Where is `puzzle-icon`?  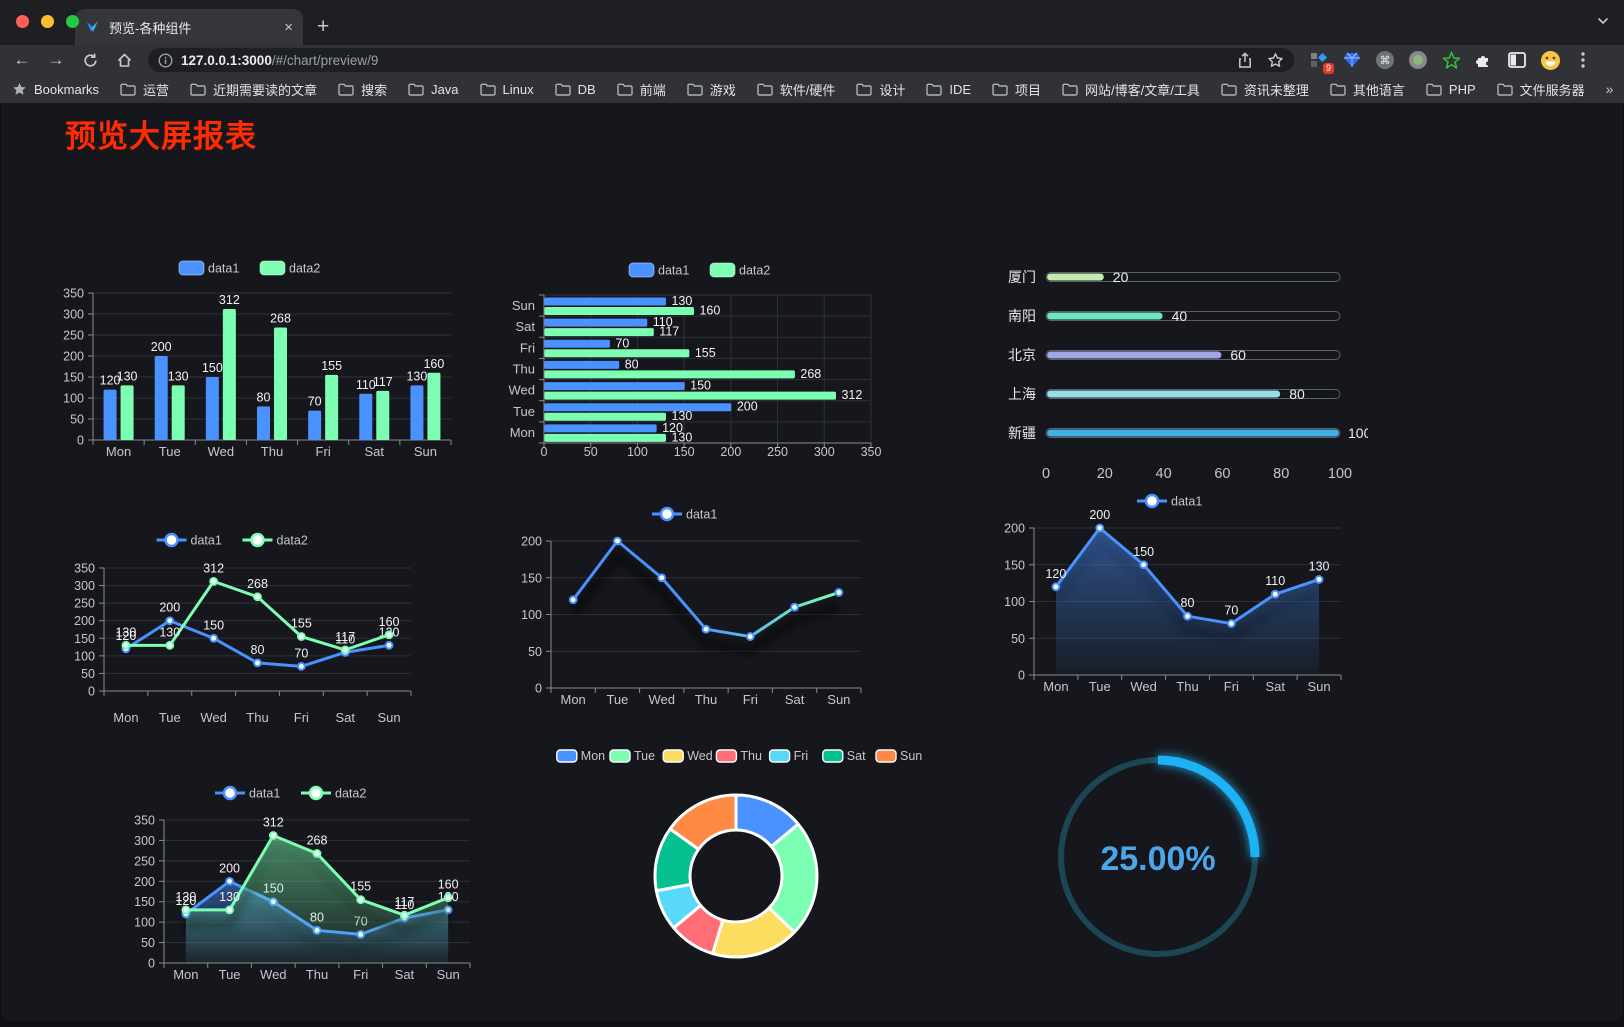 puzzle-icon is located at coordinates (1482, 61).